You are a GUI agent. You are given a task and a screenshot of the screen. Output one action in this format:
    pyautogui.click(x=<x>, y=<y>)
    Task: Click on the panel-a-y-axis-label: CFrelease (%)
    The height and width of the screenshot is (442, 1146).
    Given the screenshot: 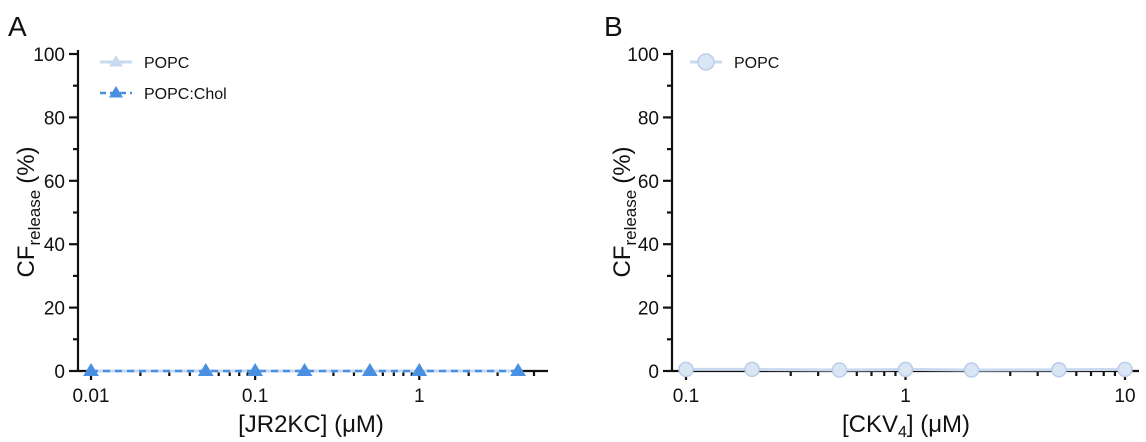 What is the action you would take?
    pyautogui.click(x=28, y=211)
    